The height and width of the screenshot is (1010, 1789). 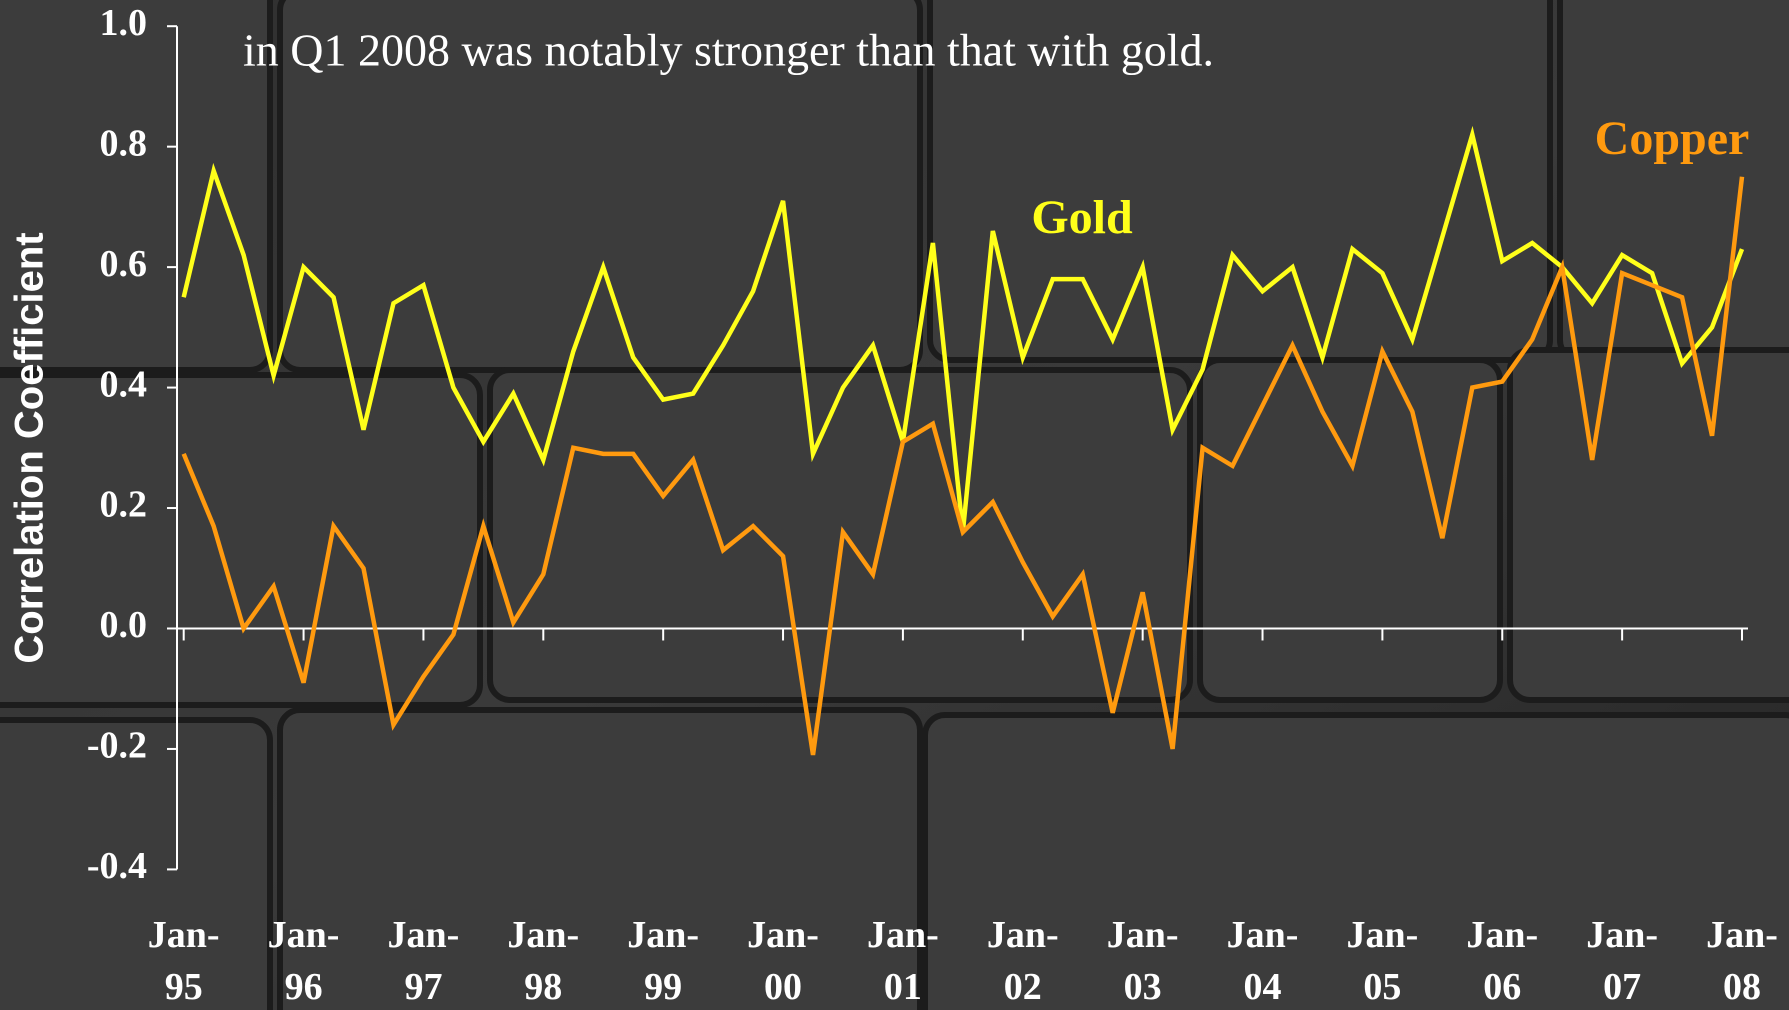 What do you see at coordinates (903, 961) in the screenshot?
I see `x-tick-label: Jan- 01` at bounding box center [903, 961].